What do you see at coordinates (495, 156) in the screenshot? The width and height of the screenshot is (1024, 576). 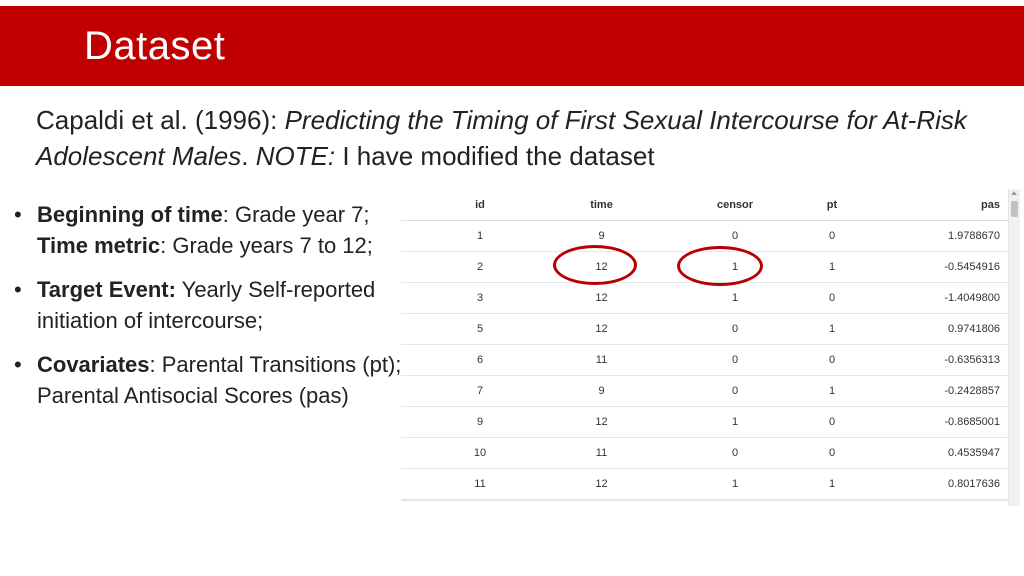 I see `citation-note-text: I have modified the dataset` at bounding box center [495, 156].